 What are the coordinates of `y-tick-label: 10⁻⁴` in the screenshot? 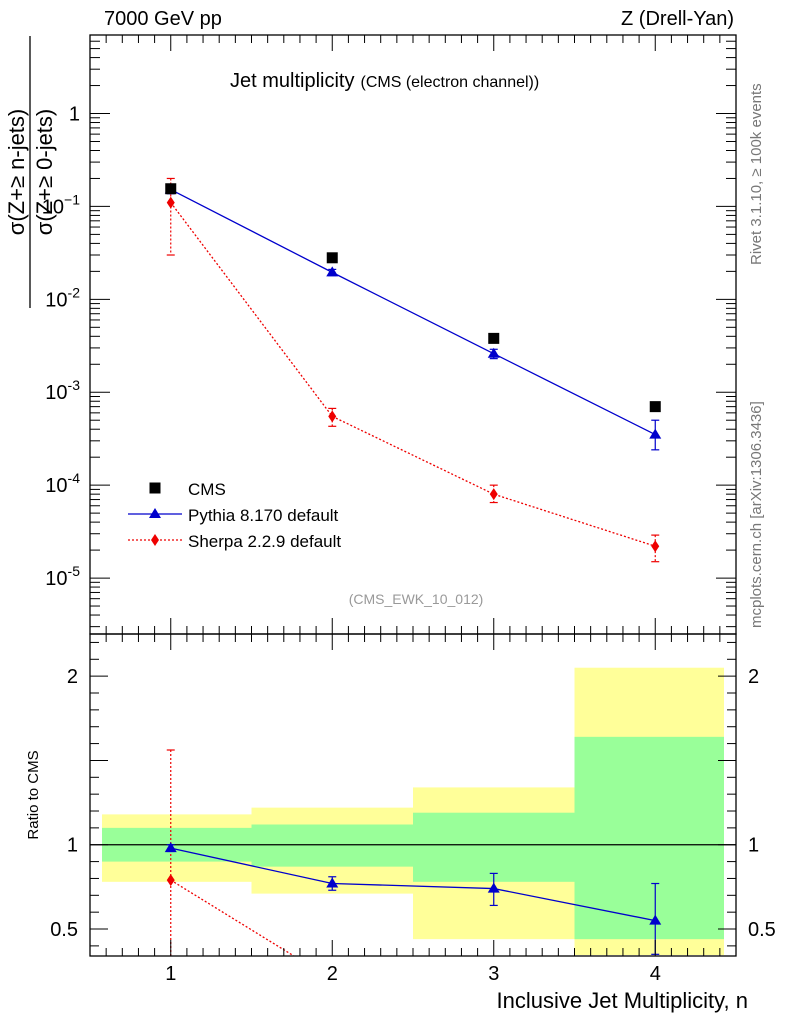 It's located at (62, 483).